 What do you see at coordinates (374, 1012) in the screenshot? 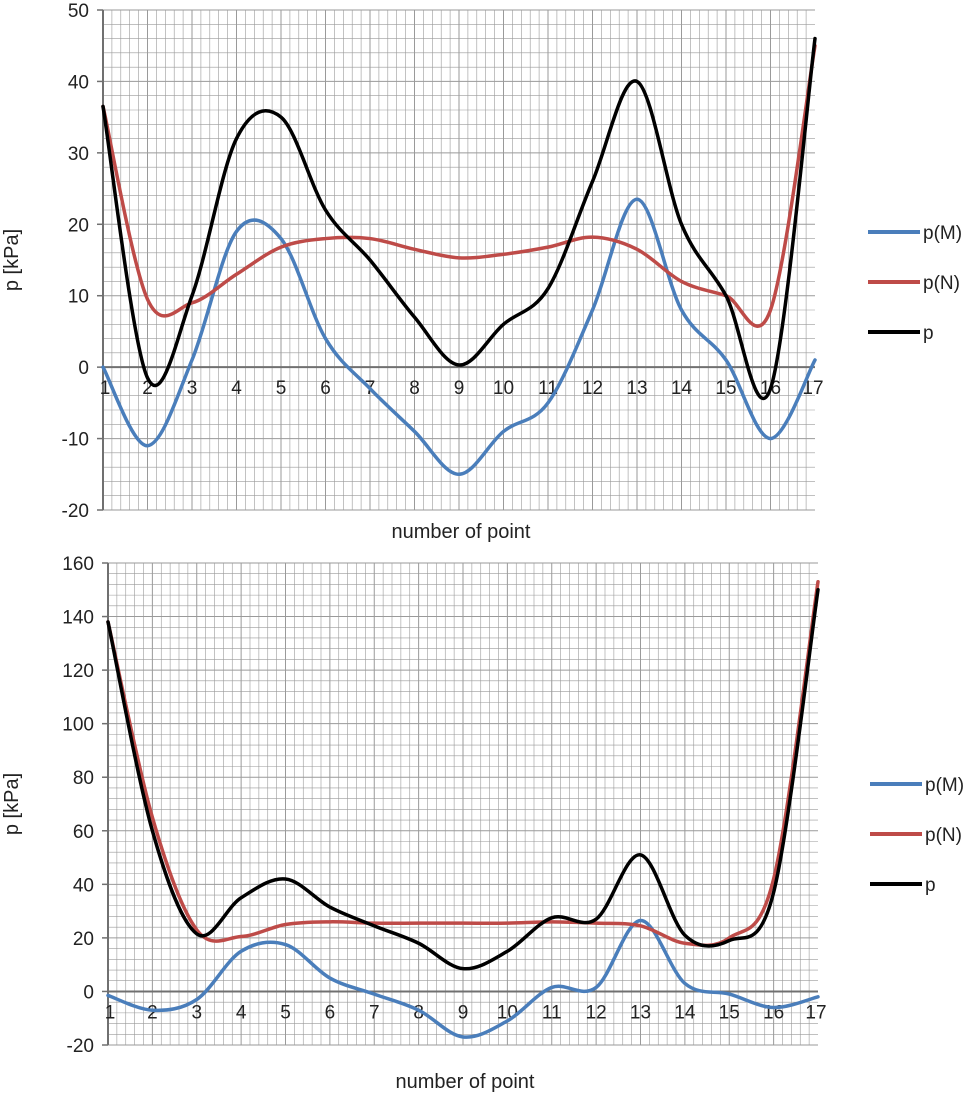
I see `x-tick-label: 7` at bounding box center [374, 1012].